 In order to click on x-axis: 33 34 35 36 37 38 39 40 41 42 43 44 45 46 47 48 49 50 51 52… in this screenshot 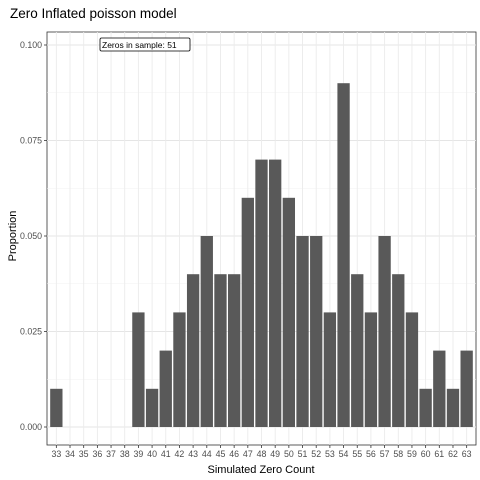, I will do `click(261, 452)`.